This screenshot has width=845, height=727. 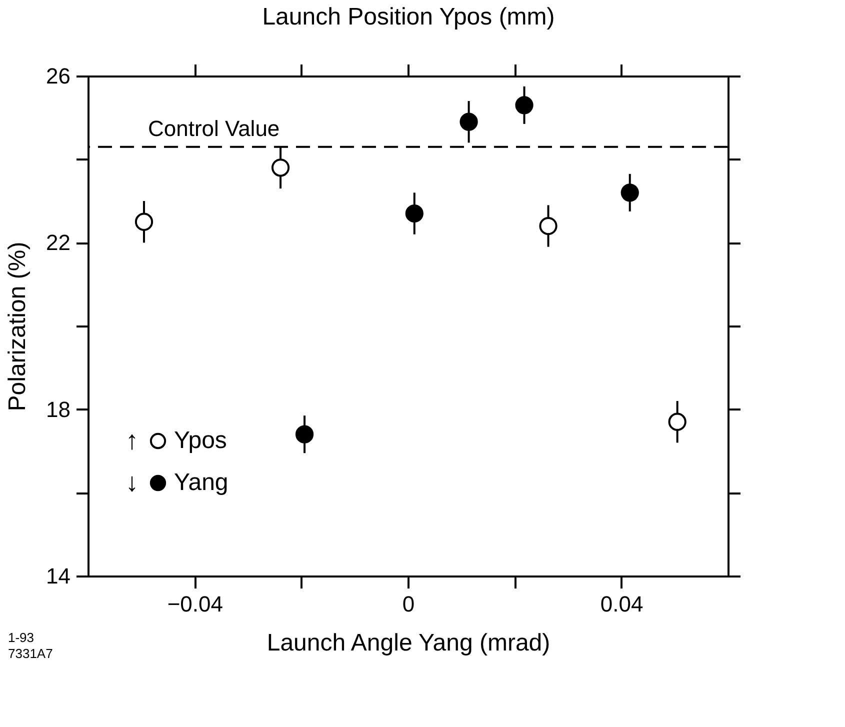 What do you see at coordinates (408, 17) in the screenshot?
I see `x2-axis-title: Launch Position Ypos (mm)` at bounding box center [408, 17].